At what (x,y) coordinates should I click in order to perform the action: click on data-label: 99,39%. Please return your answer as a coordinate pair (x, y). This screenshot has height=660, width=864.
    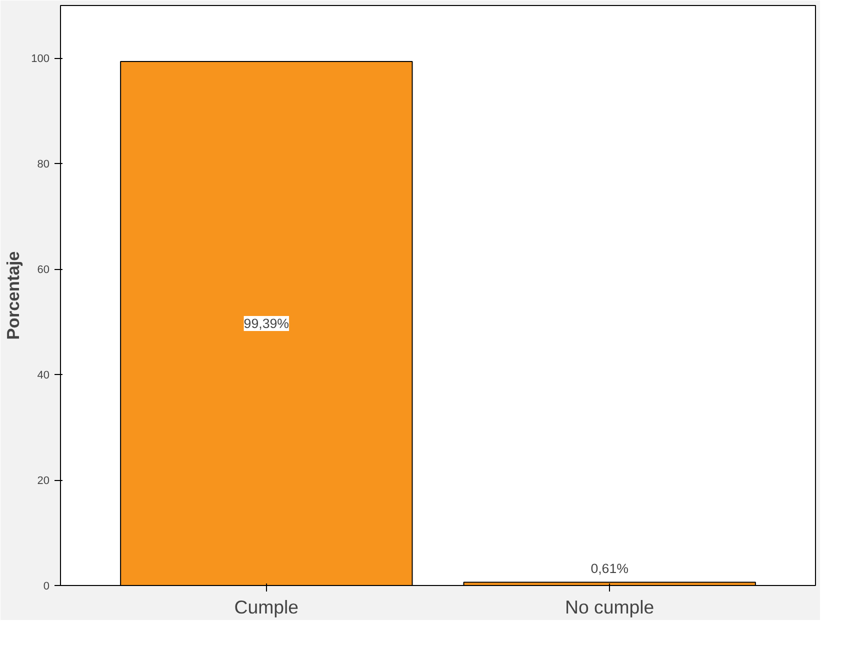
    Looking at the image, I should click on (267, 323).